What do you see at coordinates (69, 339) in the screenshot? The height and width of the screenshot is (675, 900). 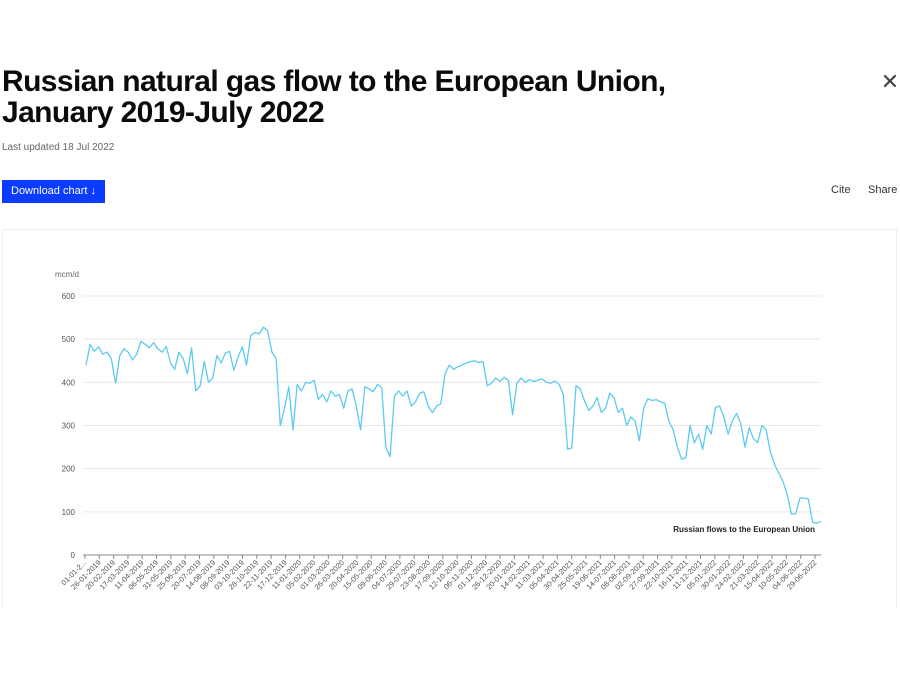 I see `y-tick-label: 500` at bounding box center [69, 339].